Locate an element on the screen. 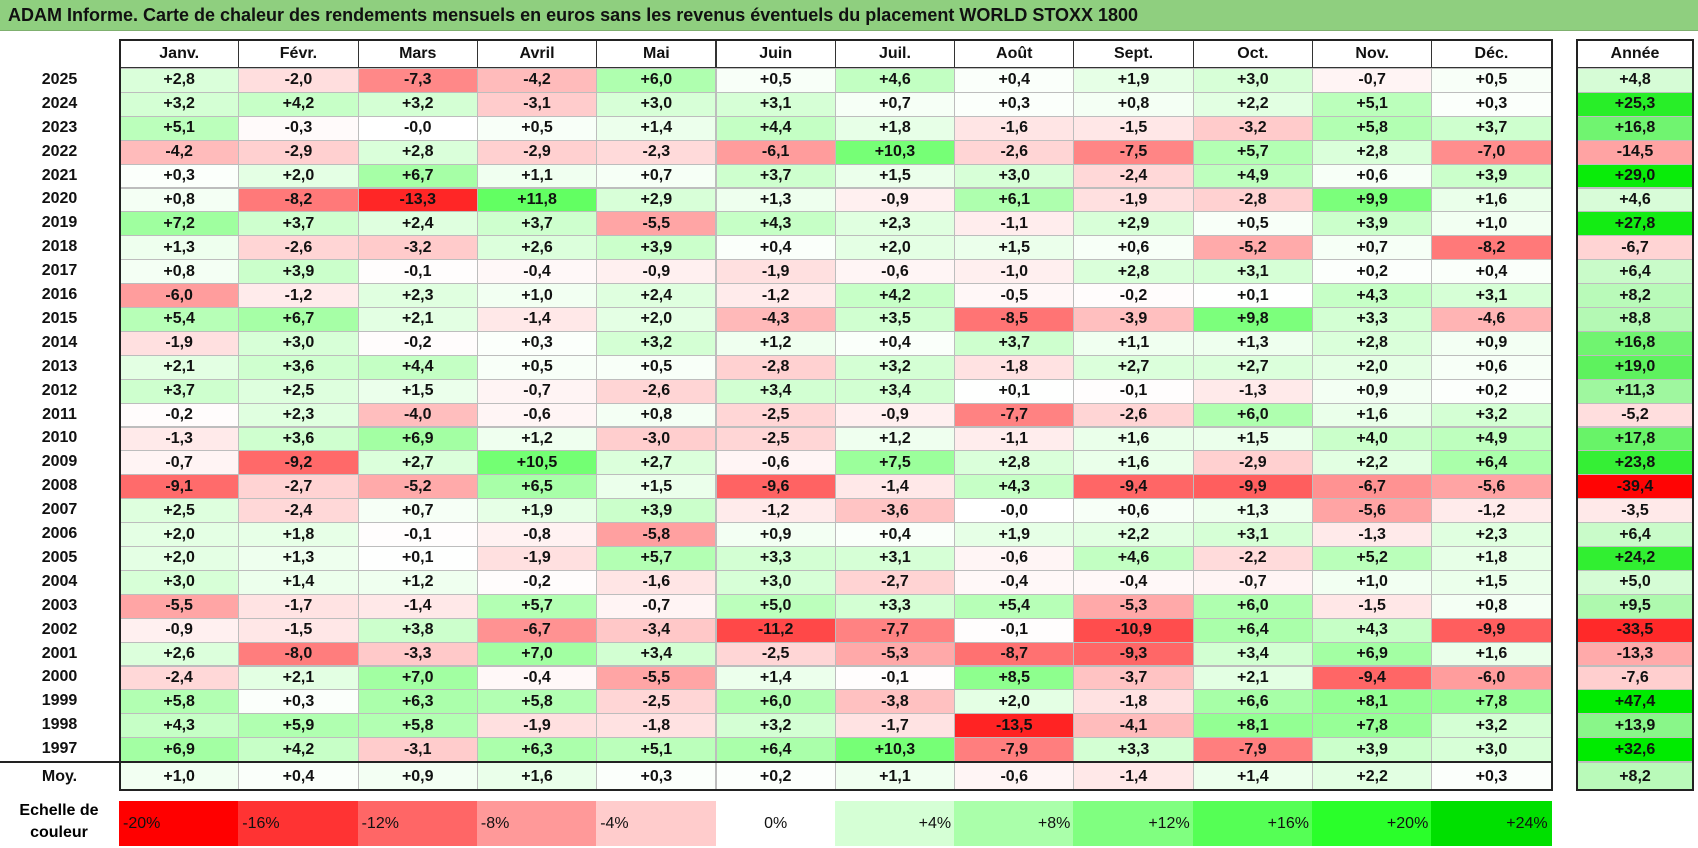 This screenshot has height=848, width=1698. year-label: 2012 is located at coordinates (59, 390).